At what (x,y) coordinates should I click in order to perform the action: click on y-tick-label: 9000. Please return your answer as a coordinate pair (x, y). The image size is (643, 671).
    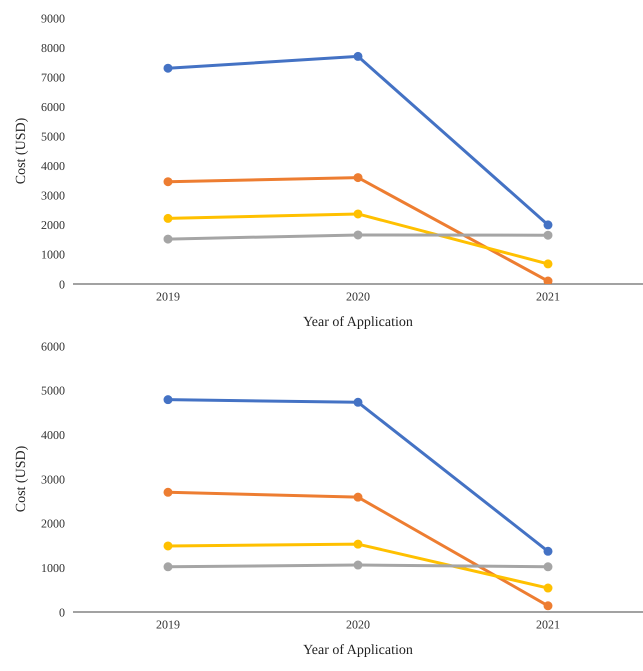
    Looking at the image, I should click on (53, 18).